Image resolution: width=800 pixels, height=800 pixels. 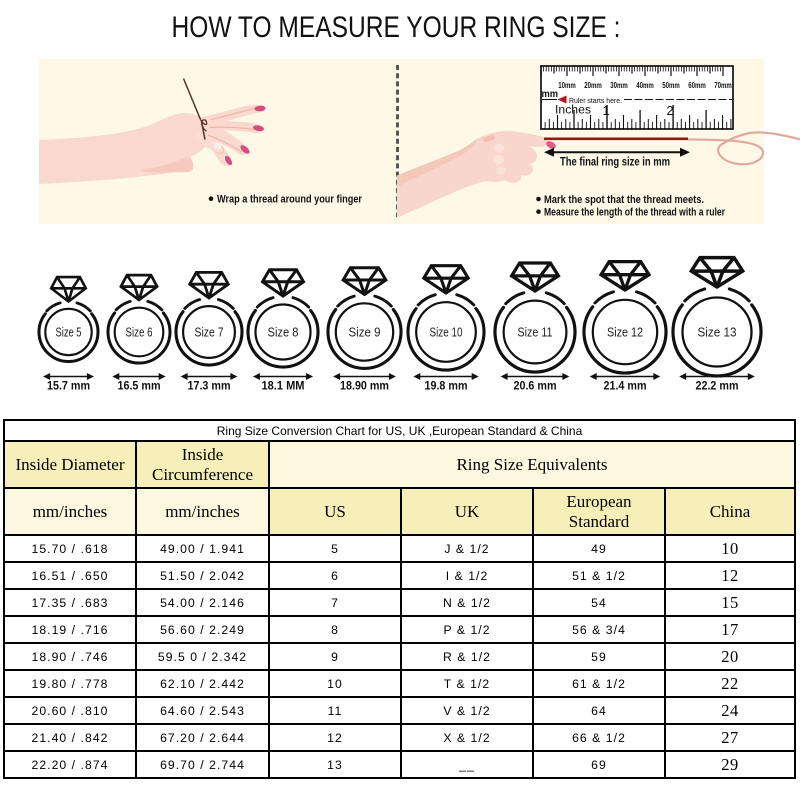 I want to click on svg-text: Size 10, so click(x=446, y=333).